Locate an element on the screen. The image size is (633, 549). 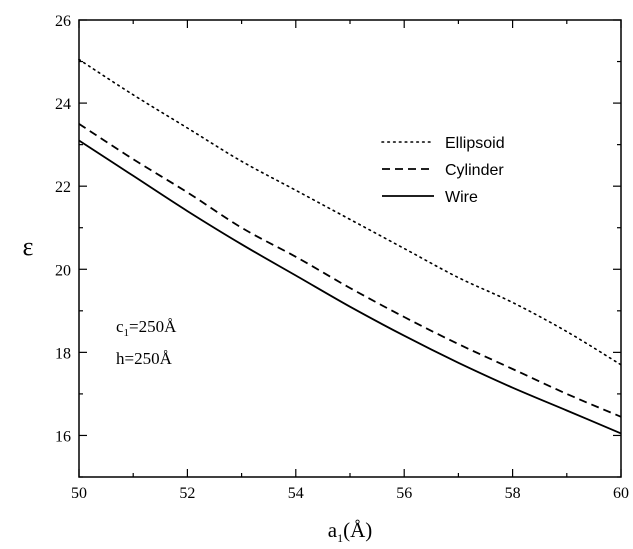
x-tick-label: 56 is located at coordinates (404, 493).